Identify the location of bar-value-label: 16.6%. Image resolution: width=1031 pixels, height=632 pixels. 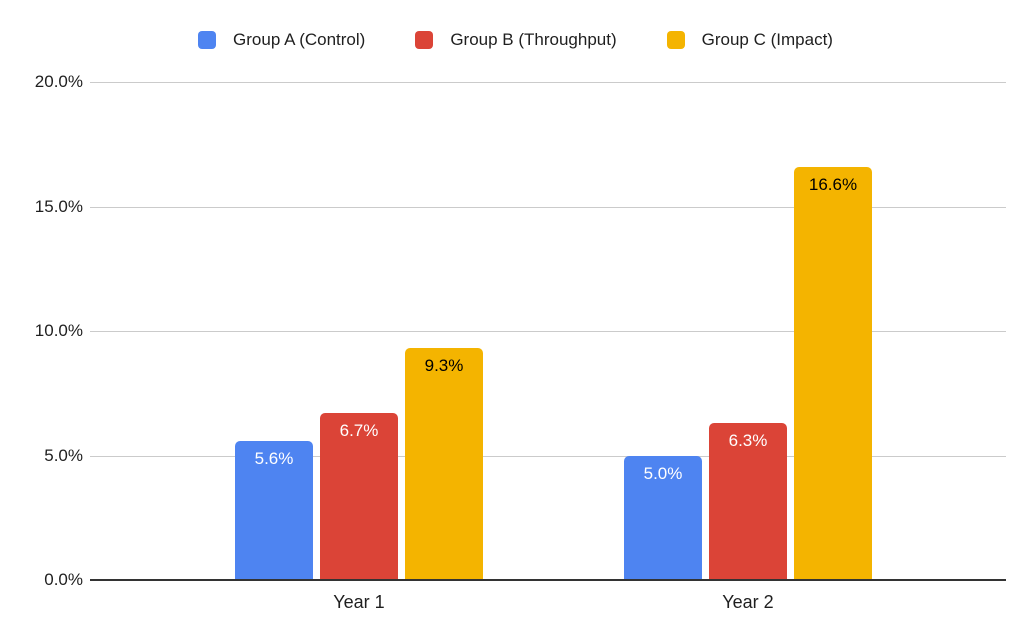
(833, 184).